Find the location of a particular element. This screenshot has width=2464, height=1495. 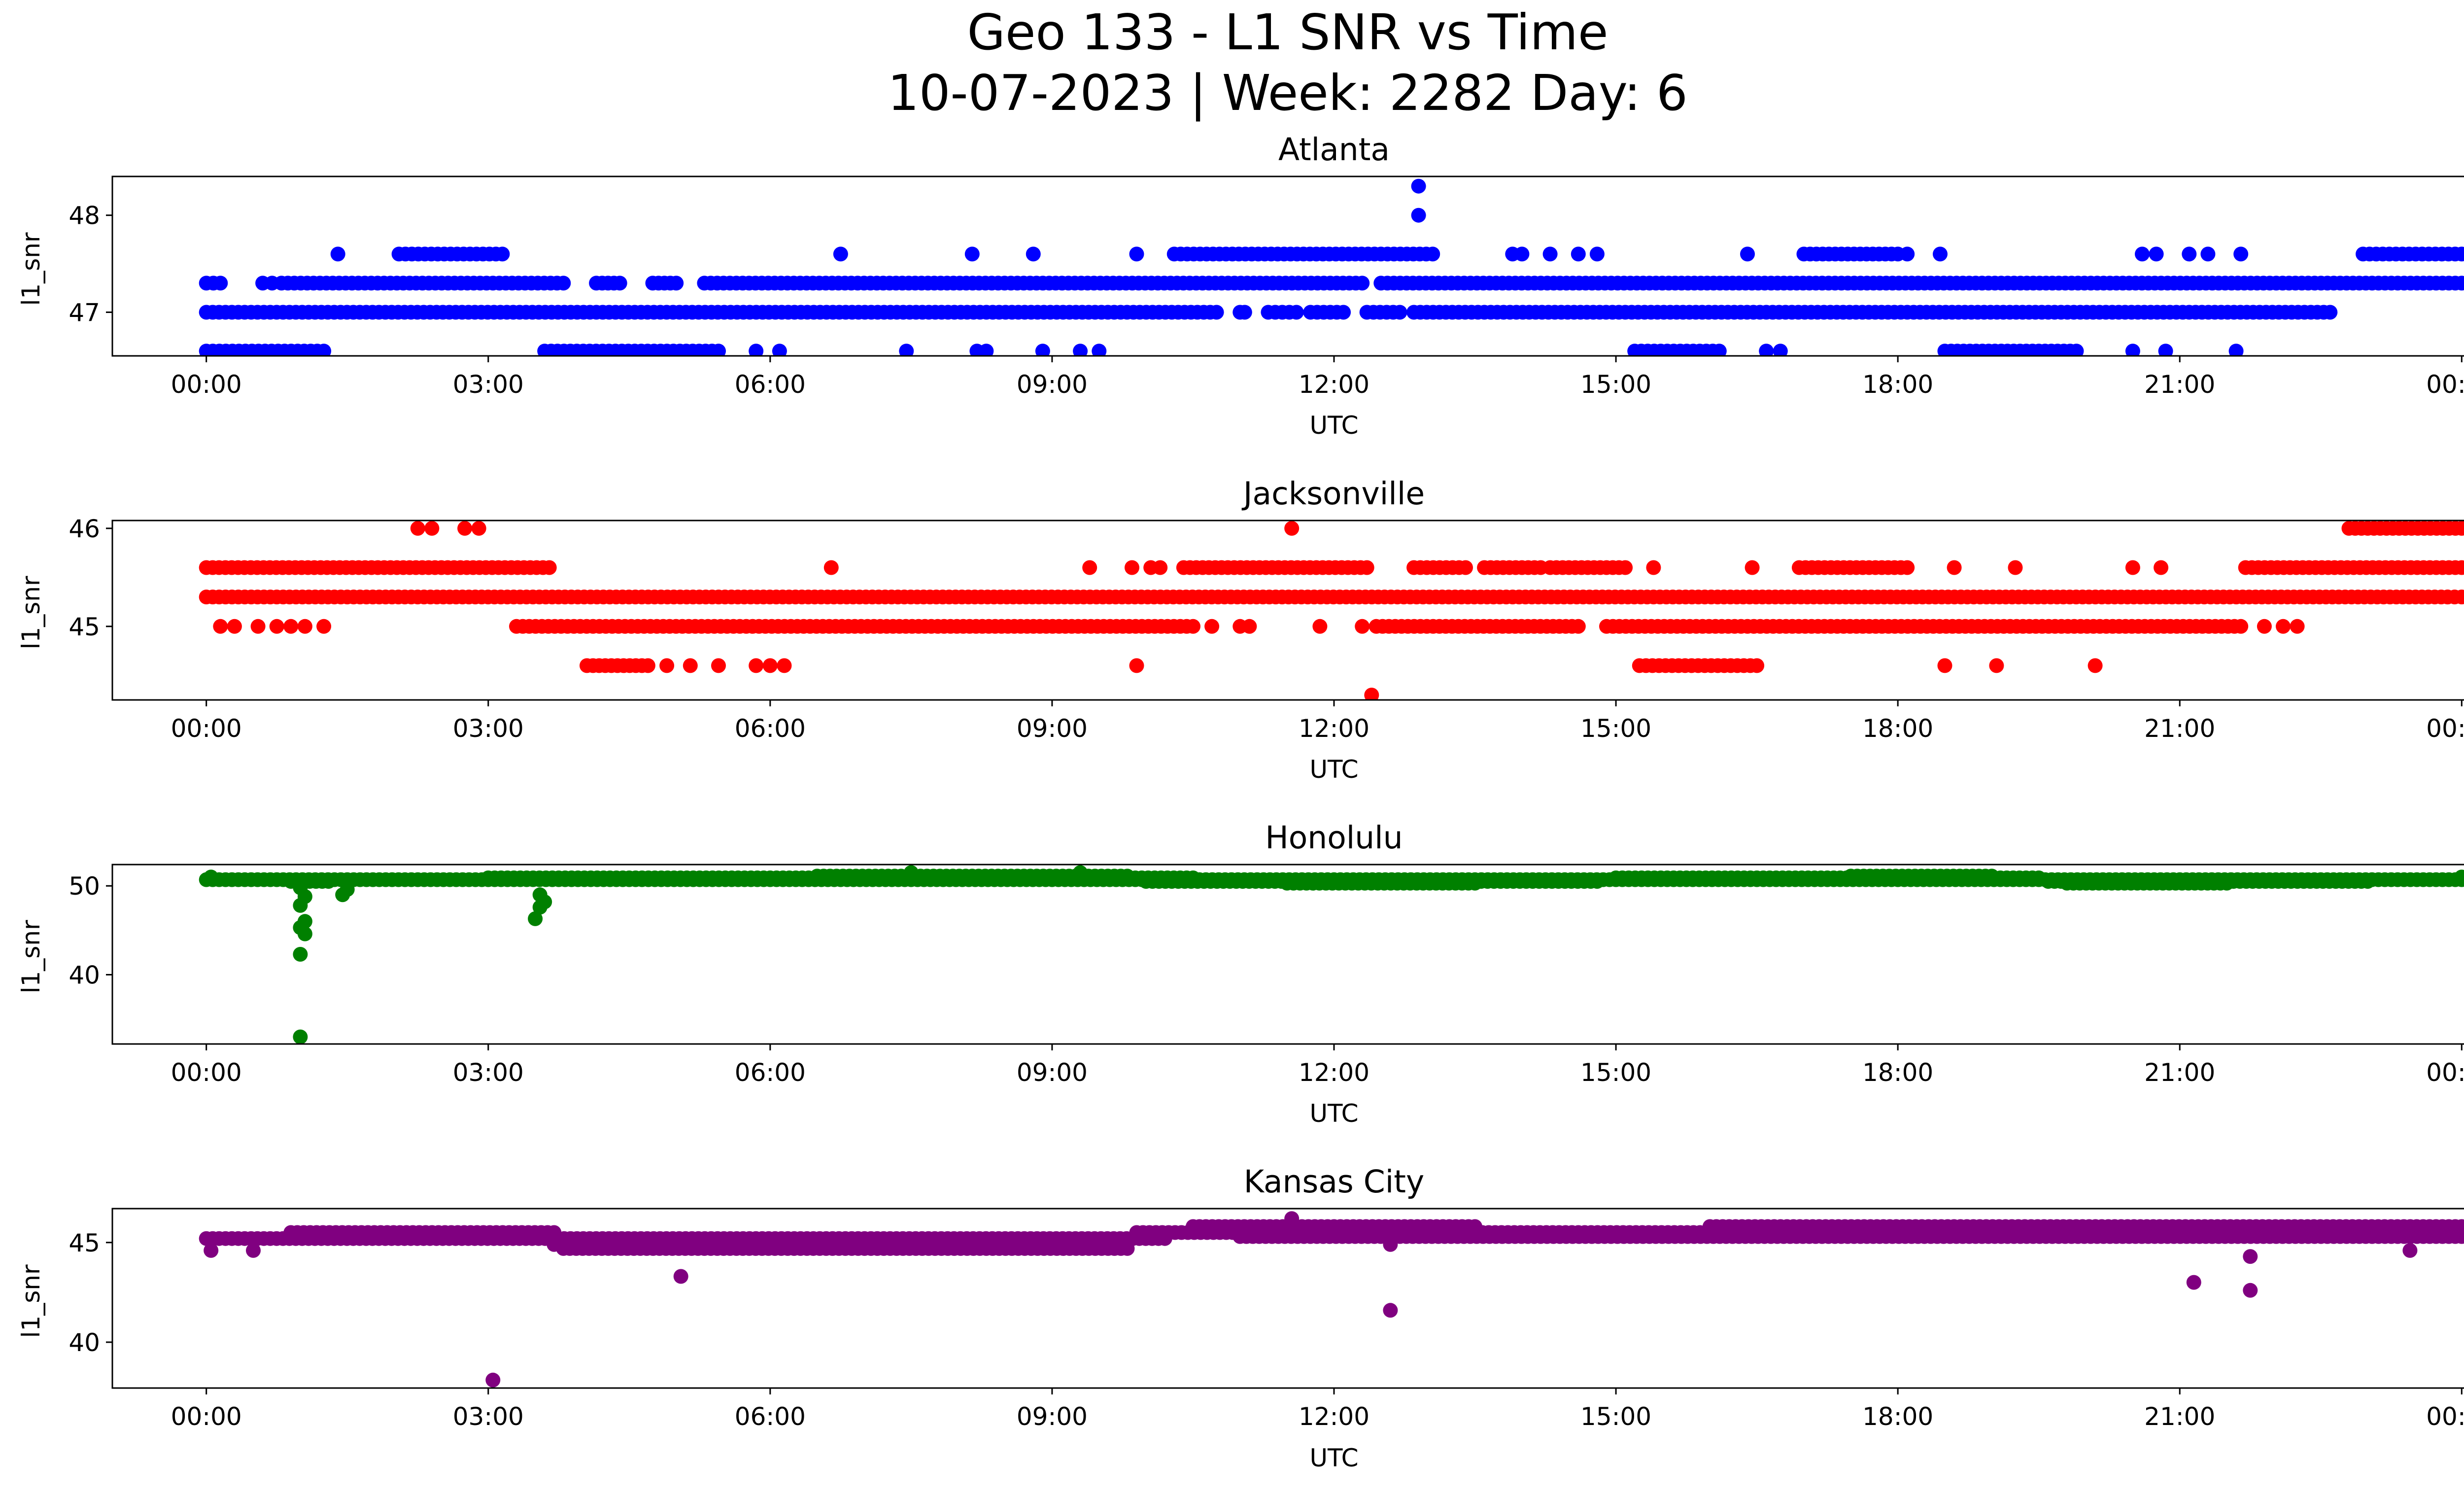

y-tick-label: 46 is located at coordinates (84, 529).